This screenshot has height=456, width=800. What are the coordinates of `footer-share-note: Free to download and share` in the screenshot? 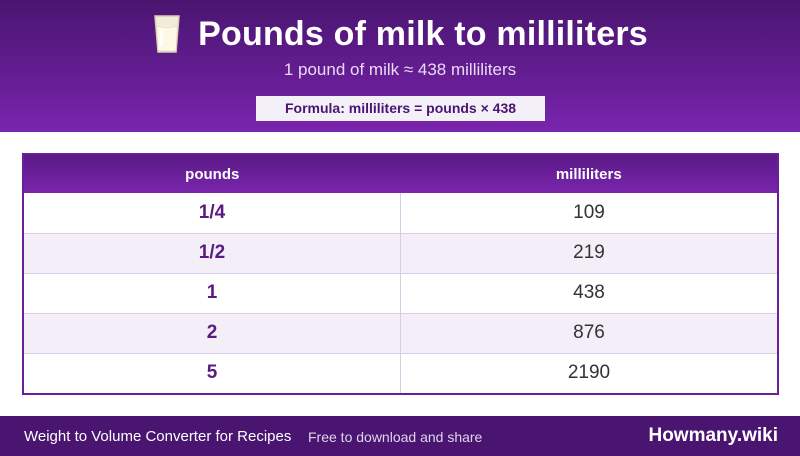 It's located at (395, 437).